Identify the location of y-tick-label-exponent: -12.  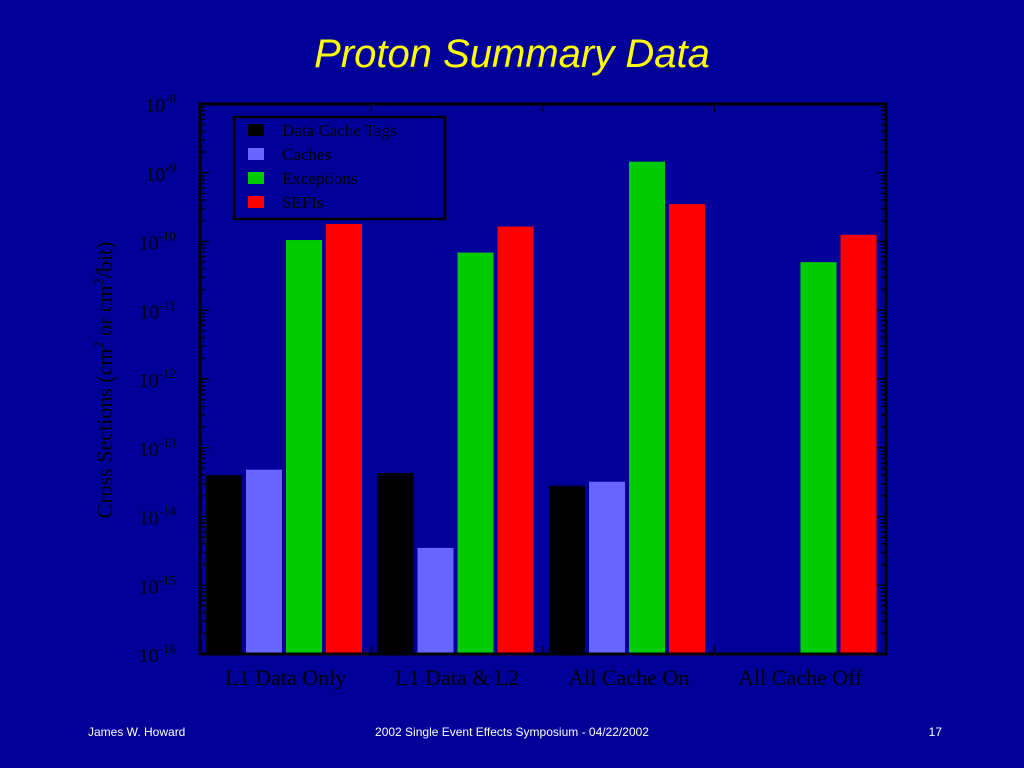
(167, 373).